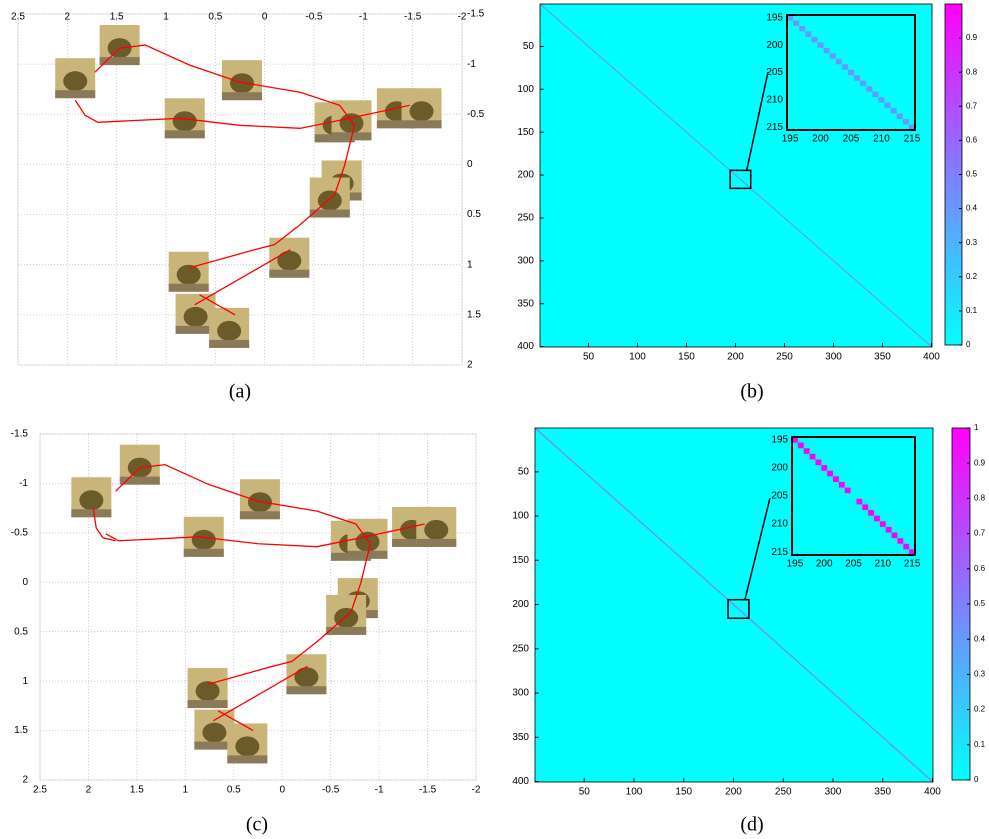 The height and width of the screenshot is (839, 989). I want to click on y-tick-label: 150, so click(520, 560).